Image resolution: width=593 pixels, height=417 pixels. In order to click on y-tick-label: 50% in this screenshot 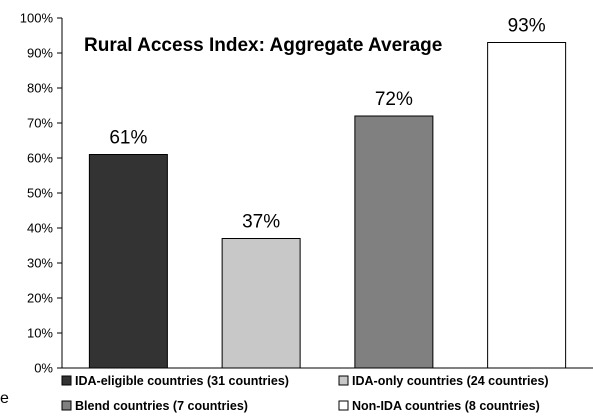, I will do `click(40, 193)`.